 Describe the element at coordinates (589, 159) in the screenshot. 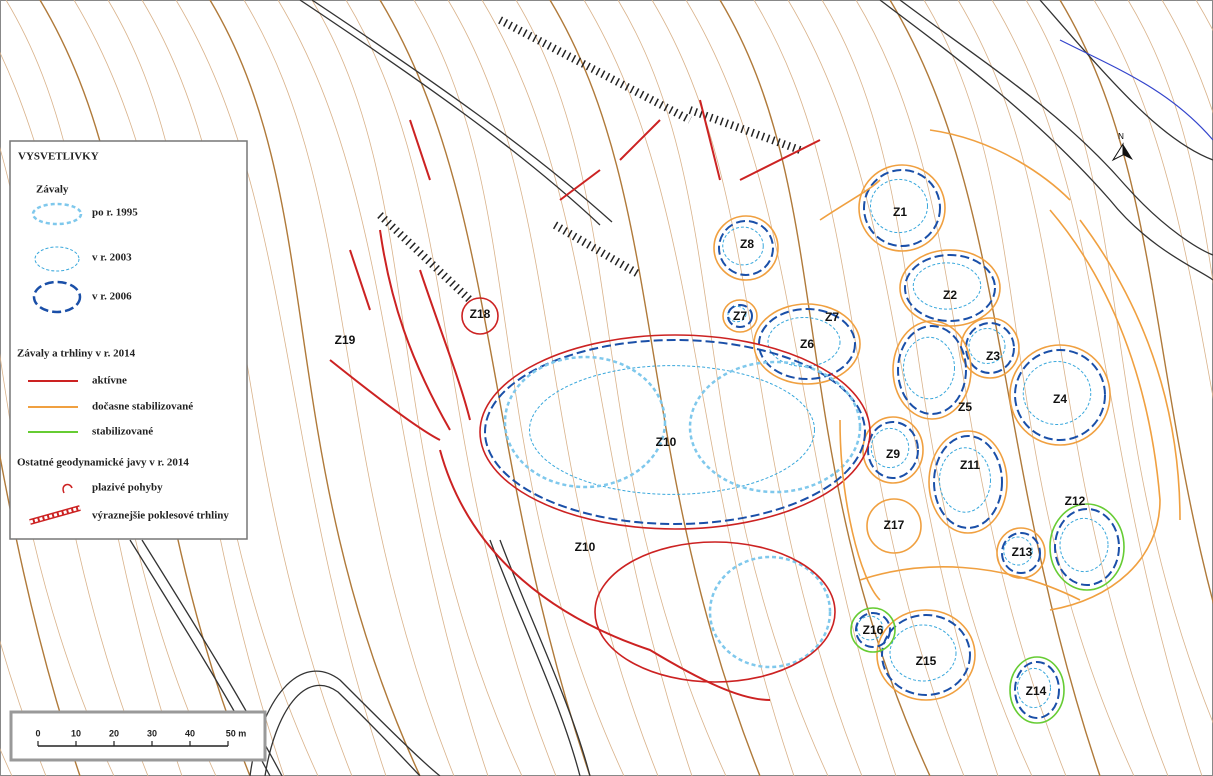

I see `scarps` at that location.